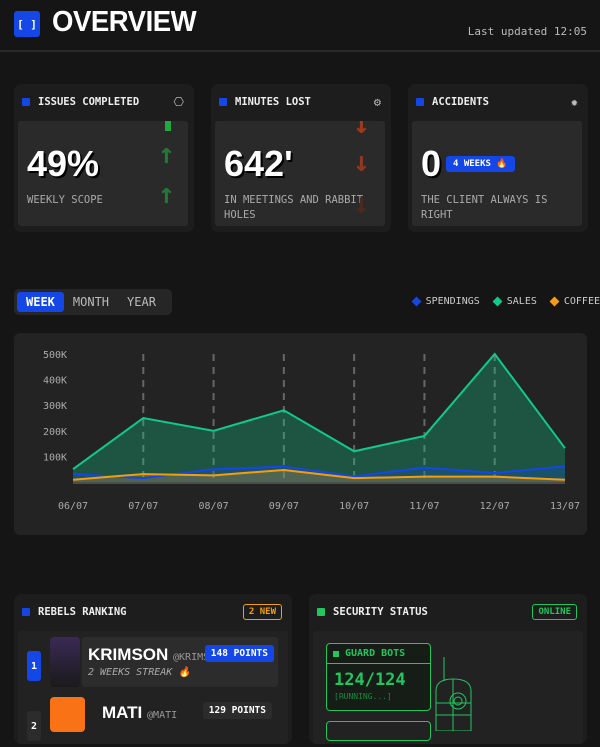 The height and width of the screenshot is (747, 600). Describe the element at coordinates (273, 102) in the screenshot. I see `card-title: MINUTES LOST` at that location.